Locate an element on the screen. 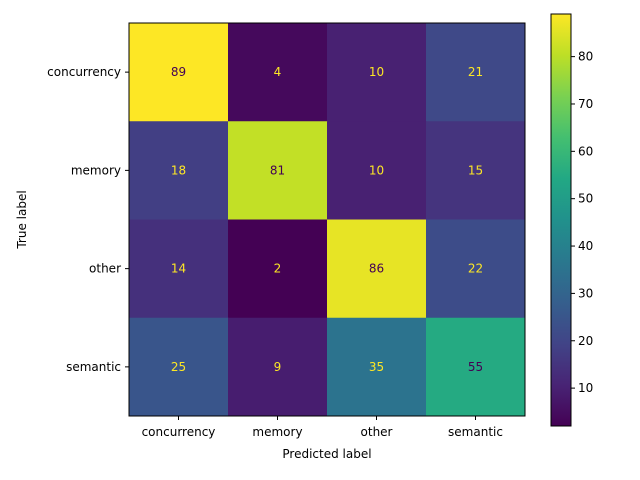 Image resolution: width=640 pixels, height=480 pixels. colorbar-tick-label: 80 is located at coordinates (585, 57).